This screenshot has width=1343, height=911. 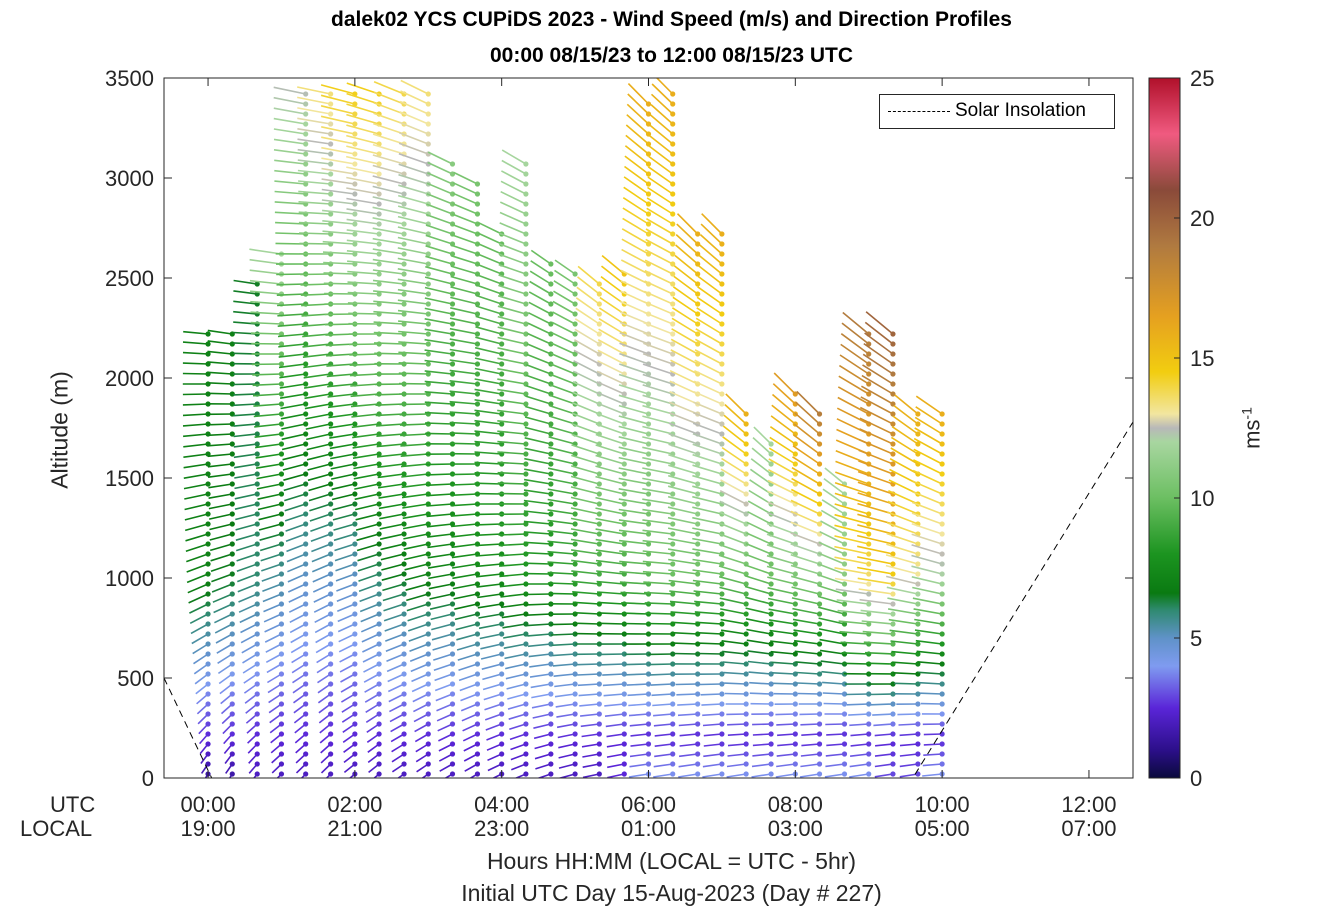 I want to click on colorbar-tick-label: 15, so click(x=1202, y=358).